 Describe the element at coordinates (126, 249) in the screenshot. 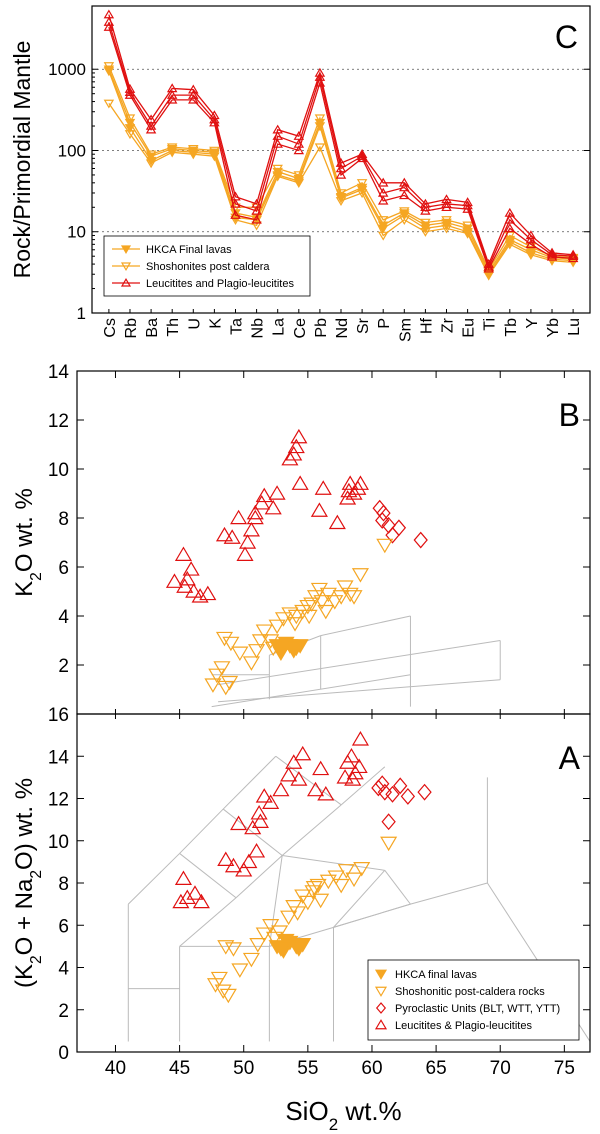

I see `legend-marker` at that location.